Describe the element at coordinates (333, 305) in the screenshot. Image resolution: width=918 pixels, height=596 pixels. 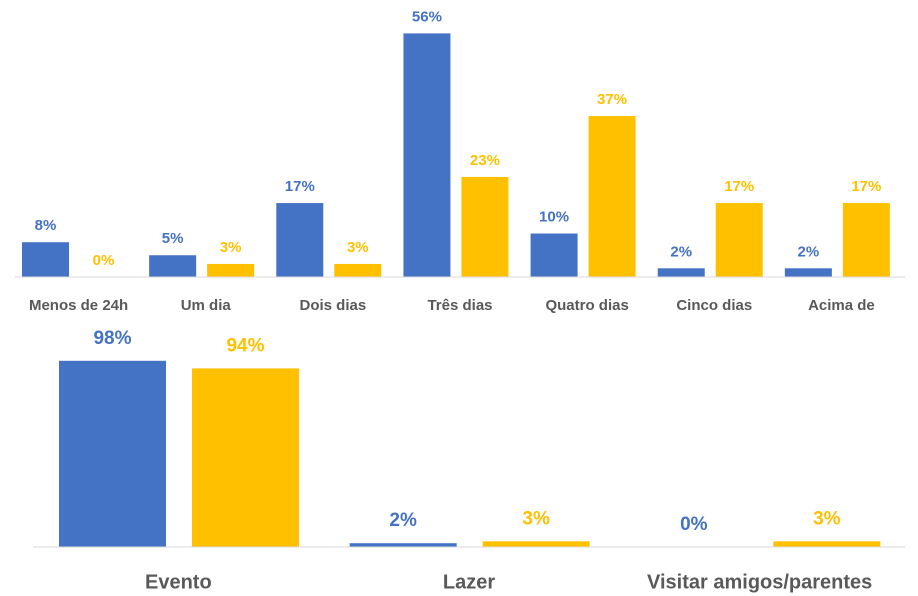
I see `x-tick-label: Dois dias` at that location.